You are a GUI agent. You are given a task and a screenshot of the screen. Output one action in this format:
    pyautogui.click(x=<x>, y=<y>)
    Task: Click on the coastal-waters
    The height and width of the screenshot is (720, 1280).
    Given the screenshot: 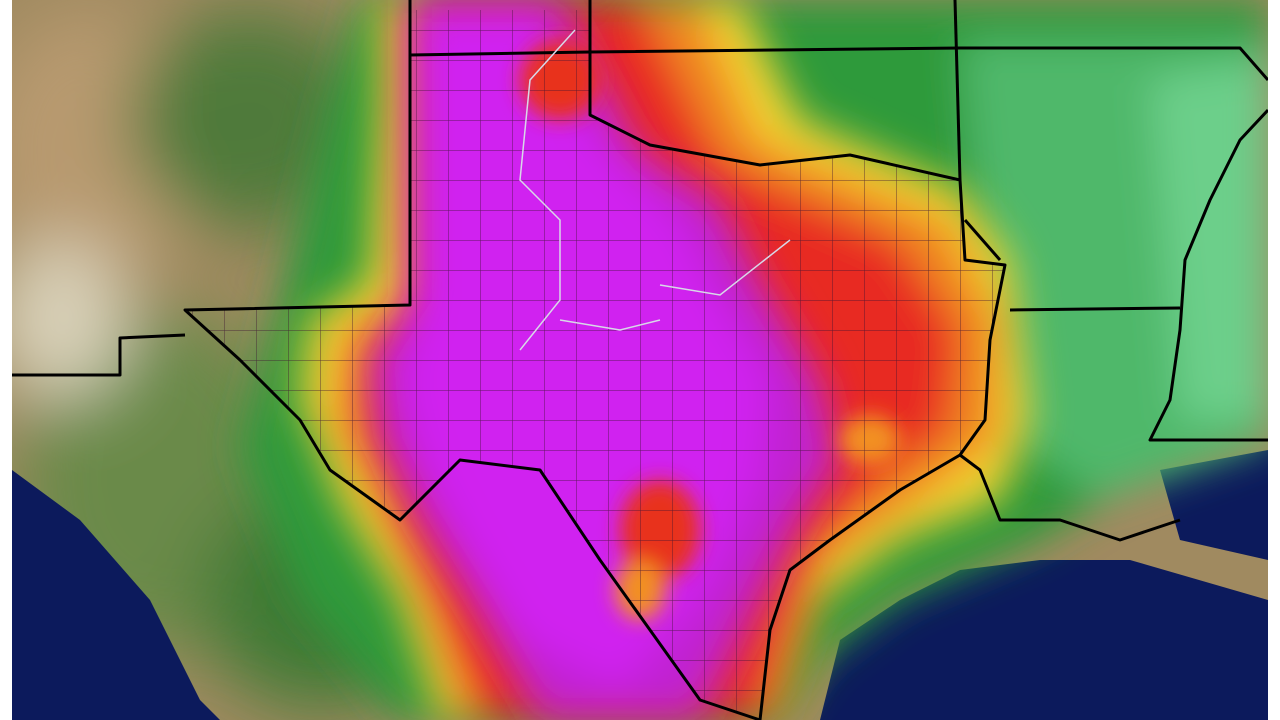 What is the action you would take?
    pyautogui.click(x=1214, y=505)
    